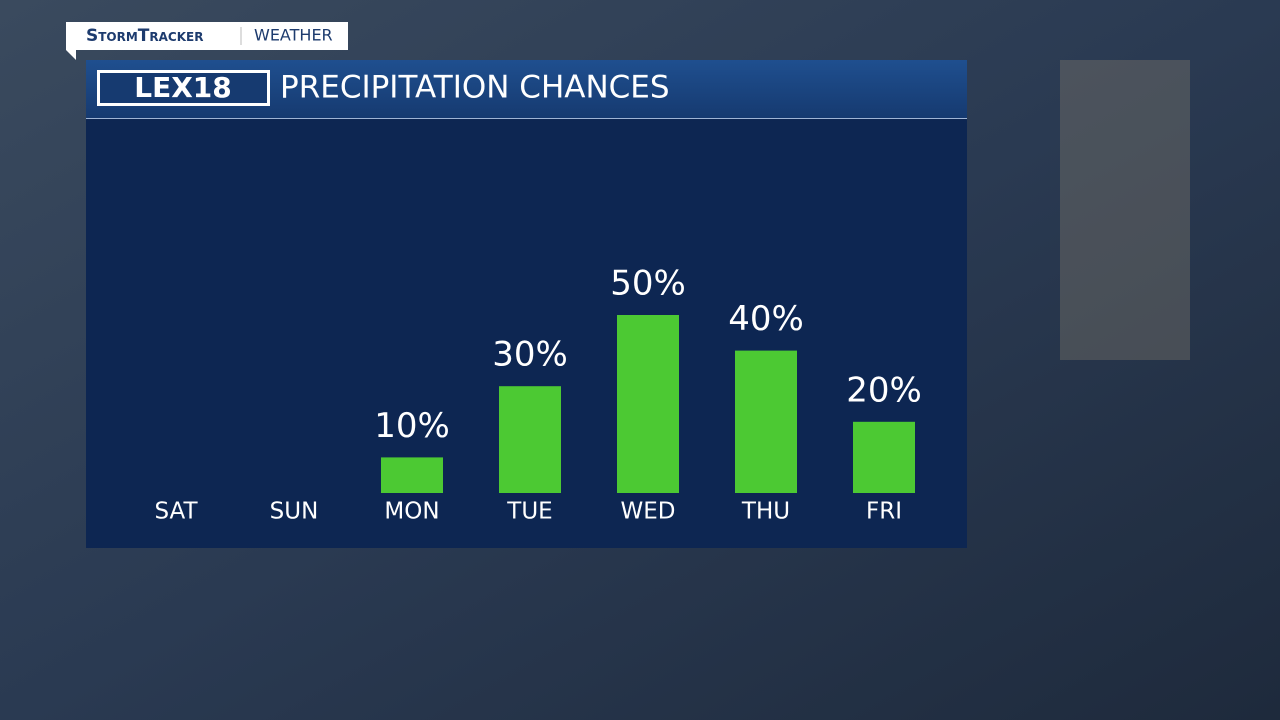  Describe the element at coordinates (766, 319) in the screenshot. I see `value-label: 40%` at that location.